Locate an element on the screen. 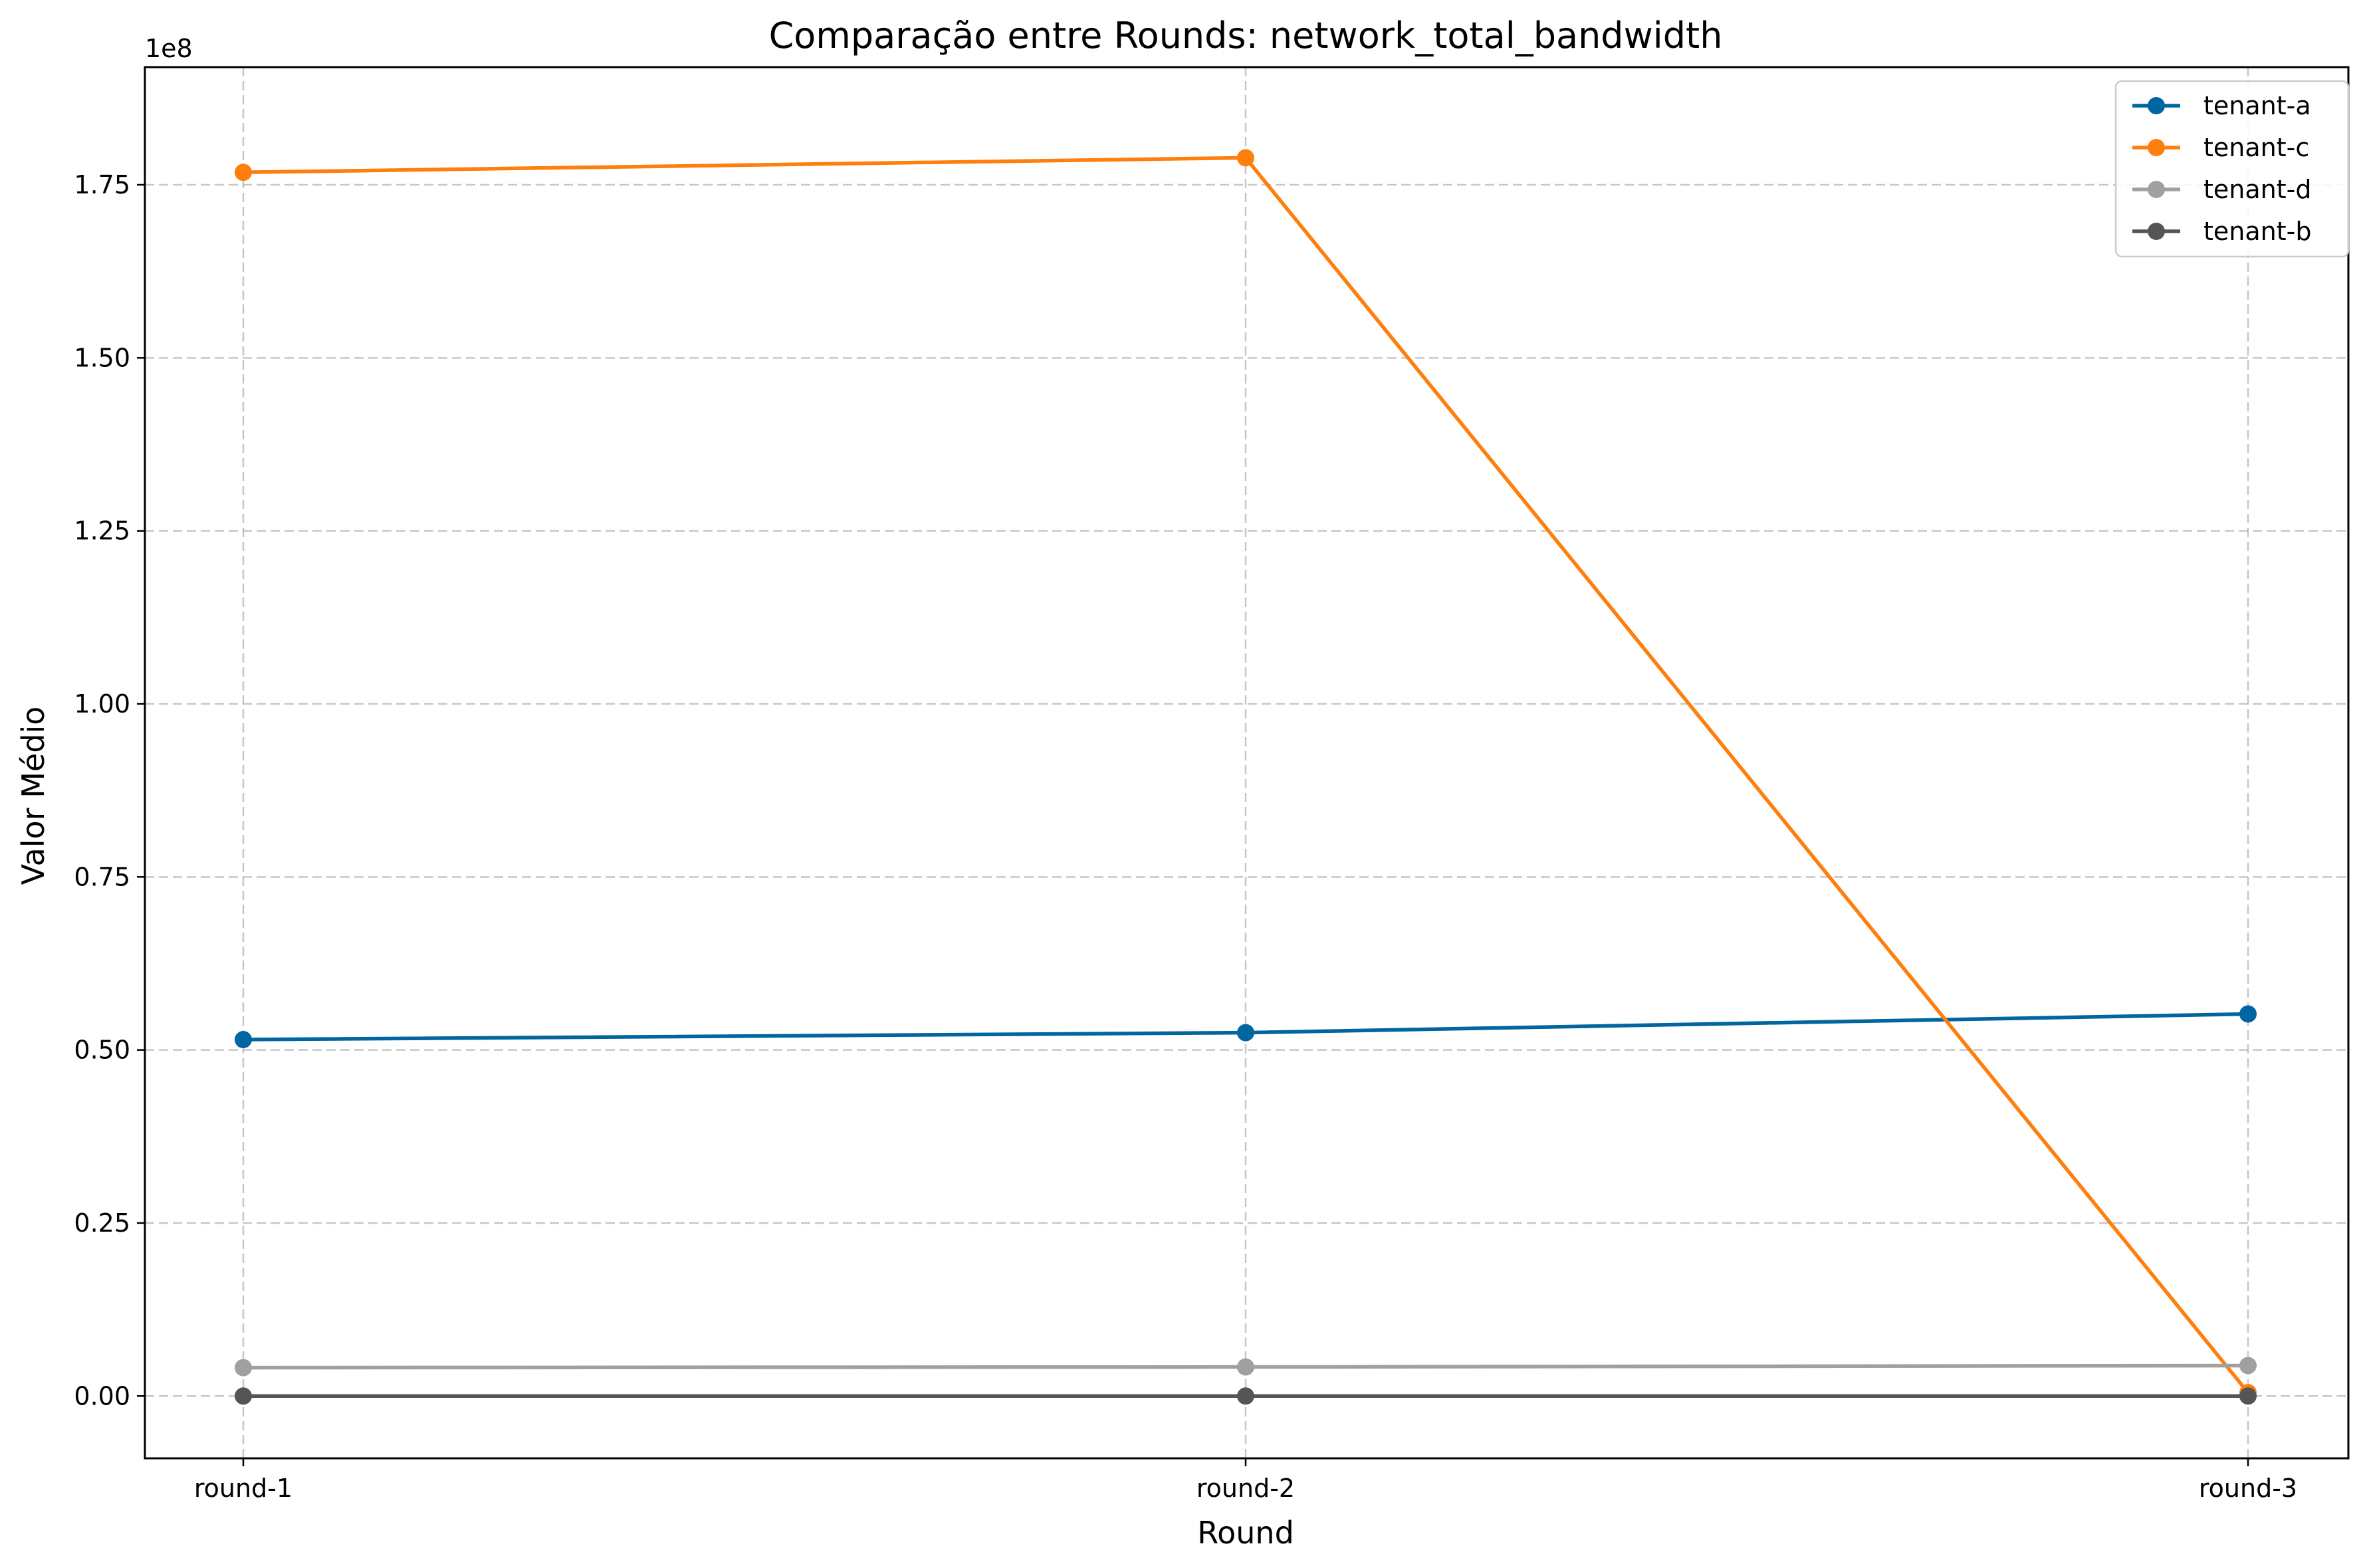 The height and width of the screenshot is (1568, 2367). legend: tenant-a tenant-c tenant-d tenant-b is located at coordinates (2232, 169).